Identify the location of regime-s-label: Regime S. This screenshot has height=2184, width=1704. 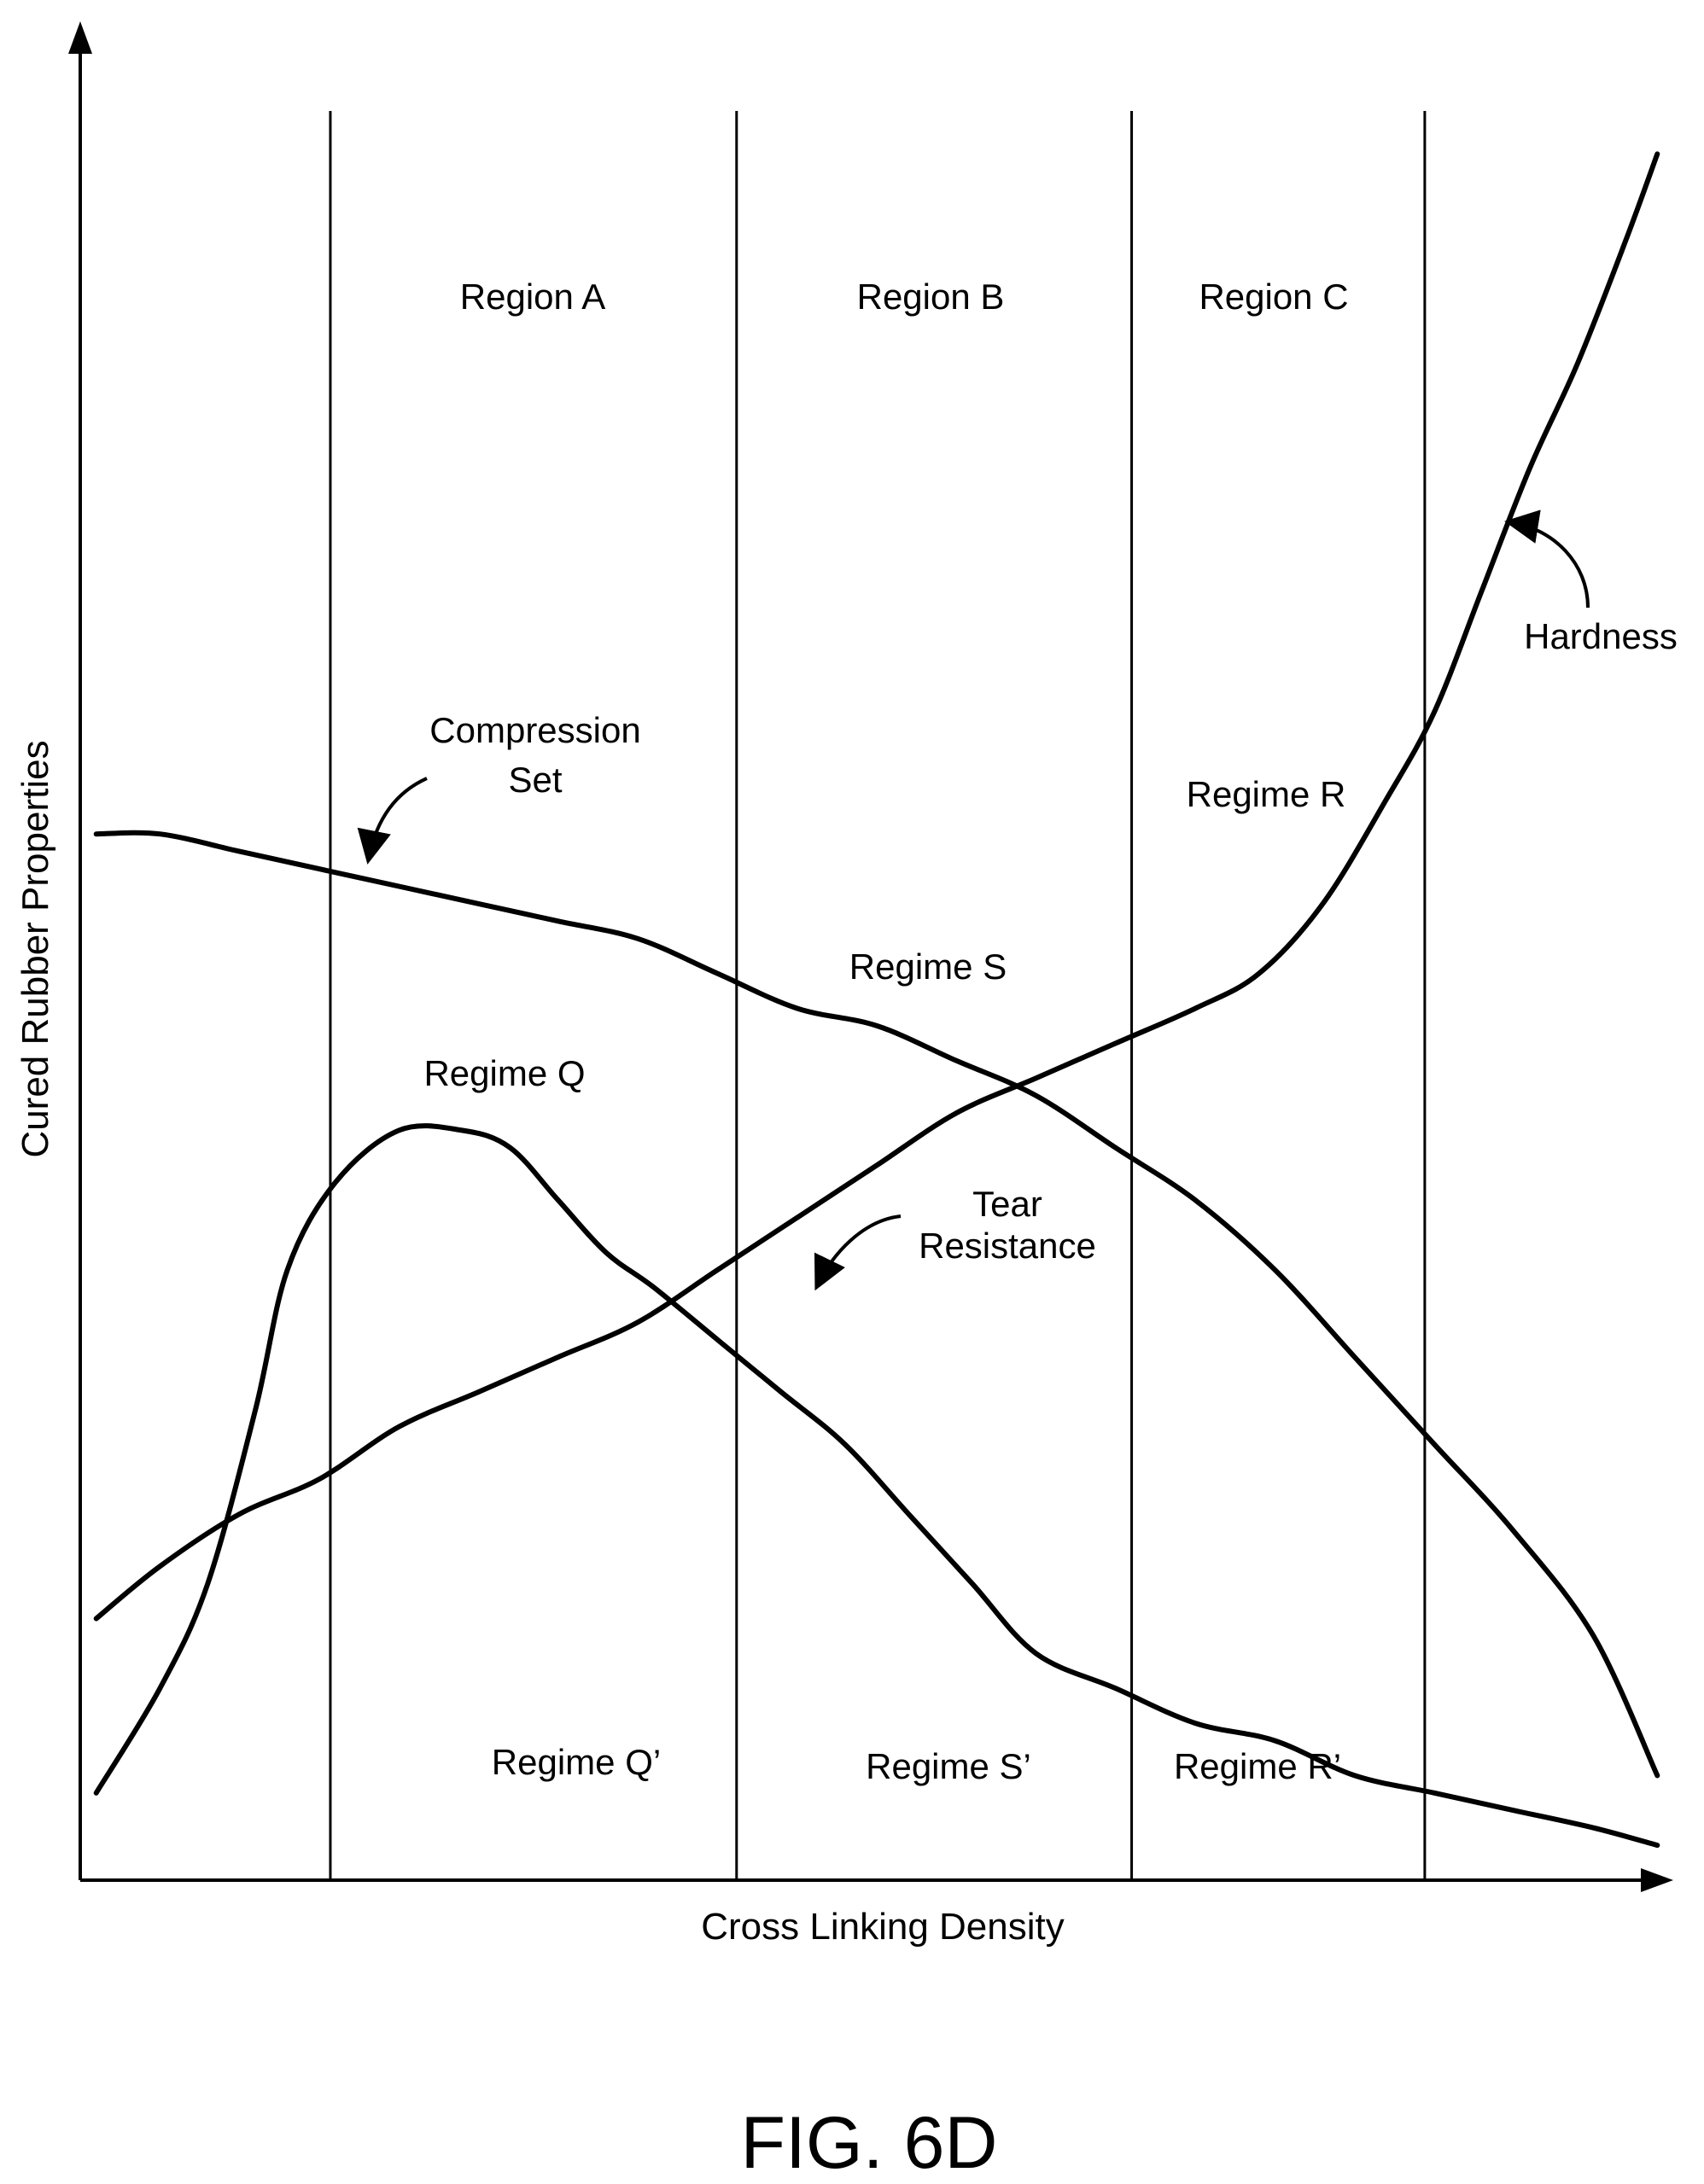
(928, 966).